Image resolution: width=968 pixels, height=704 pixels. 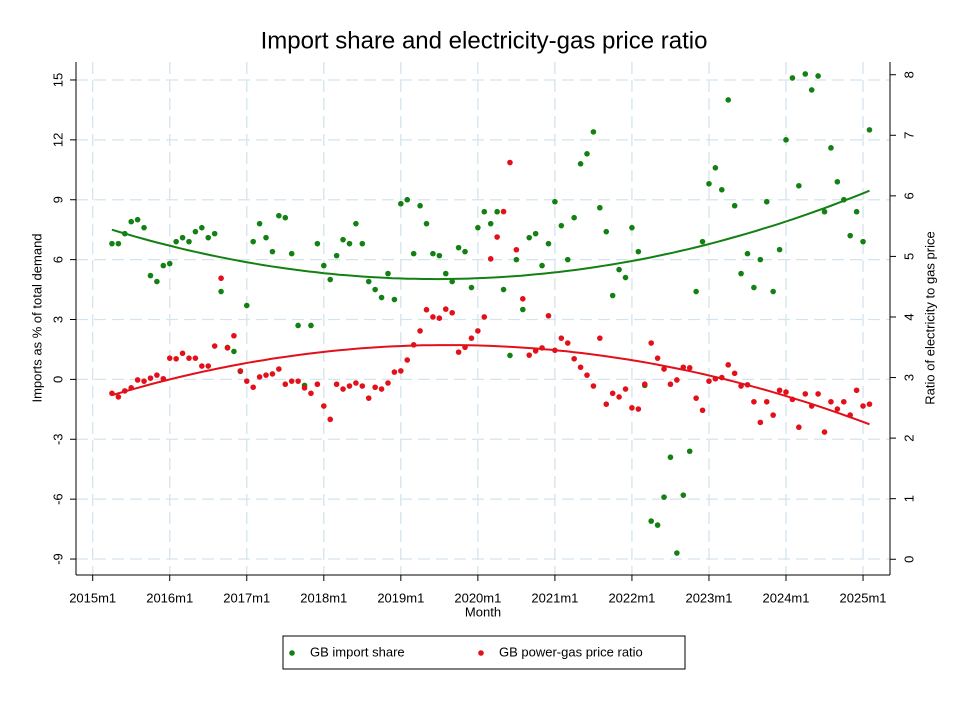 I want to click on y-tick-label: 9, so click(x=57, y=199).